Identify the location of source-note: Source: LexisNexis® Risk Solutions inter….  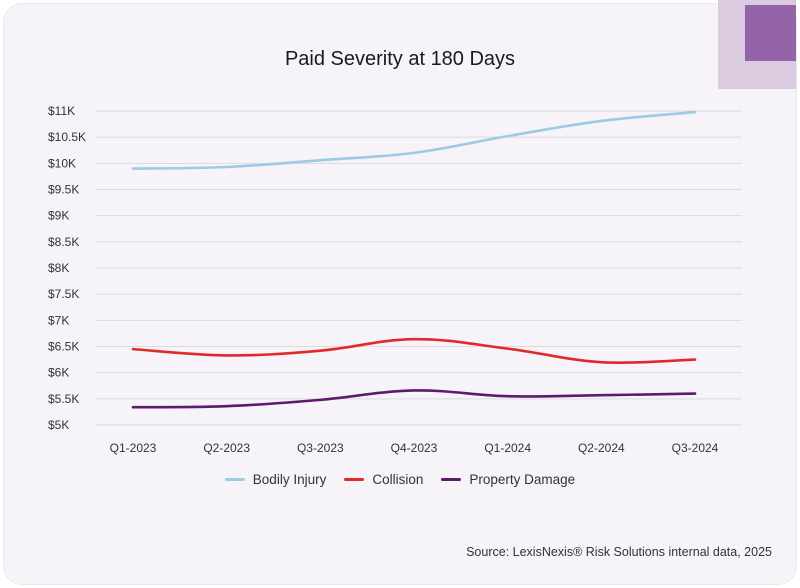
(619, 552).